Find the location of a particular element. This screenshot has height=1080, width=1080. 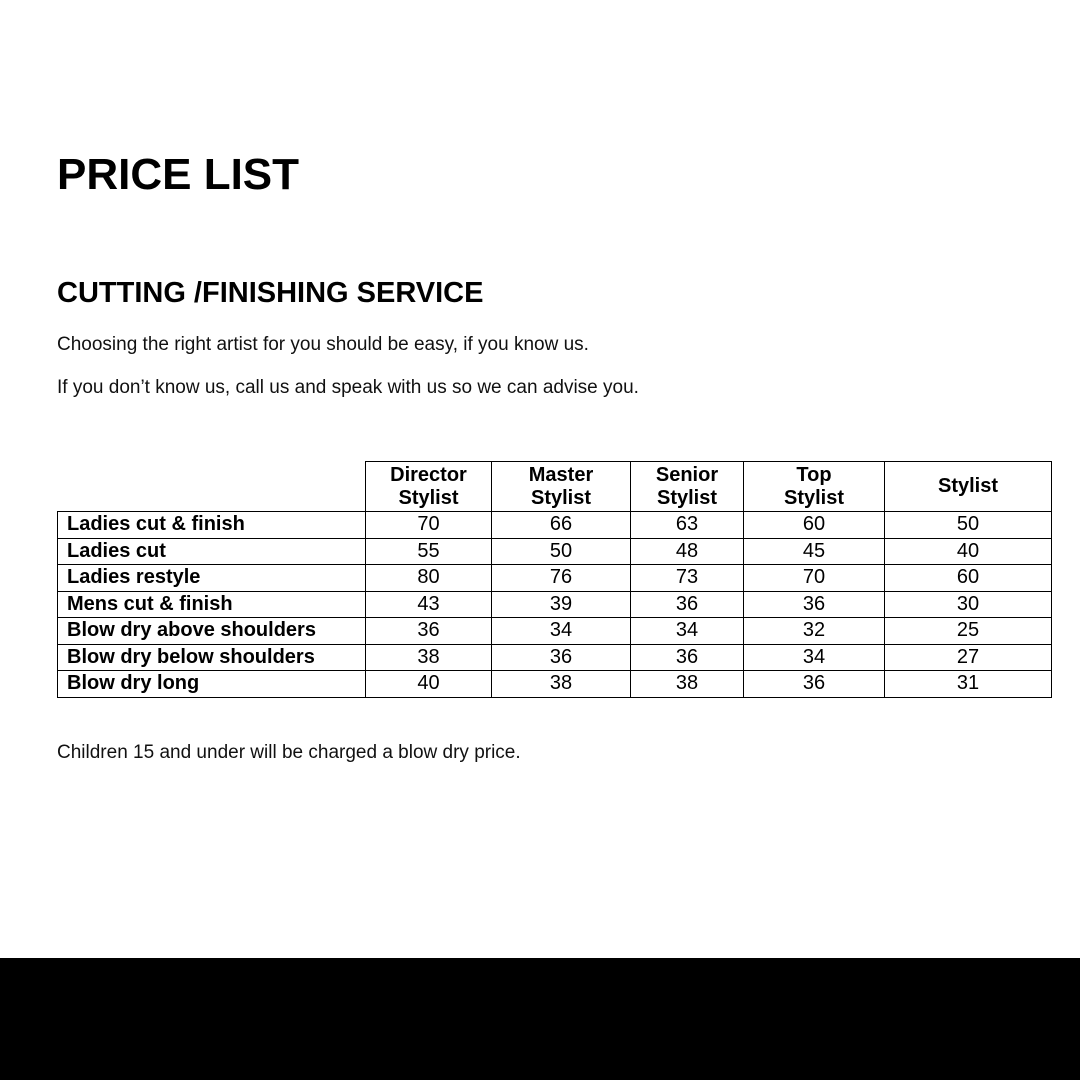

header-senior-stylist: Senior Stylist is located at coordinates (687, 486).